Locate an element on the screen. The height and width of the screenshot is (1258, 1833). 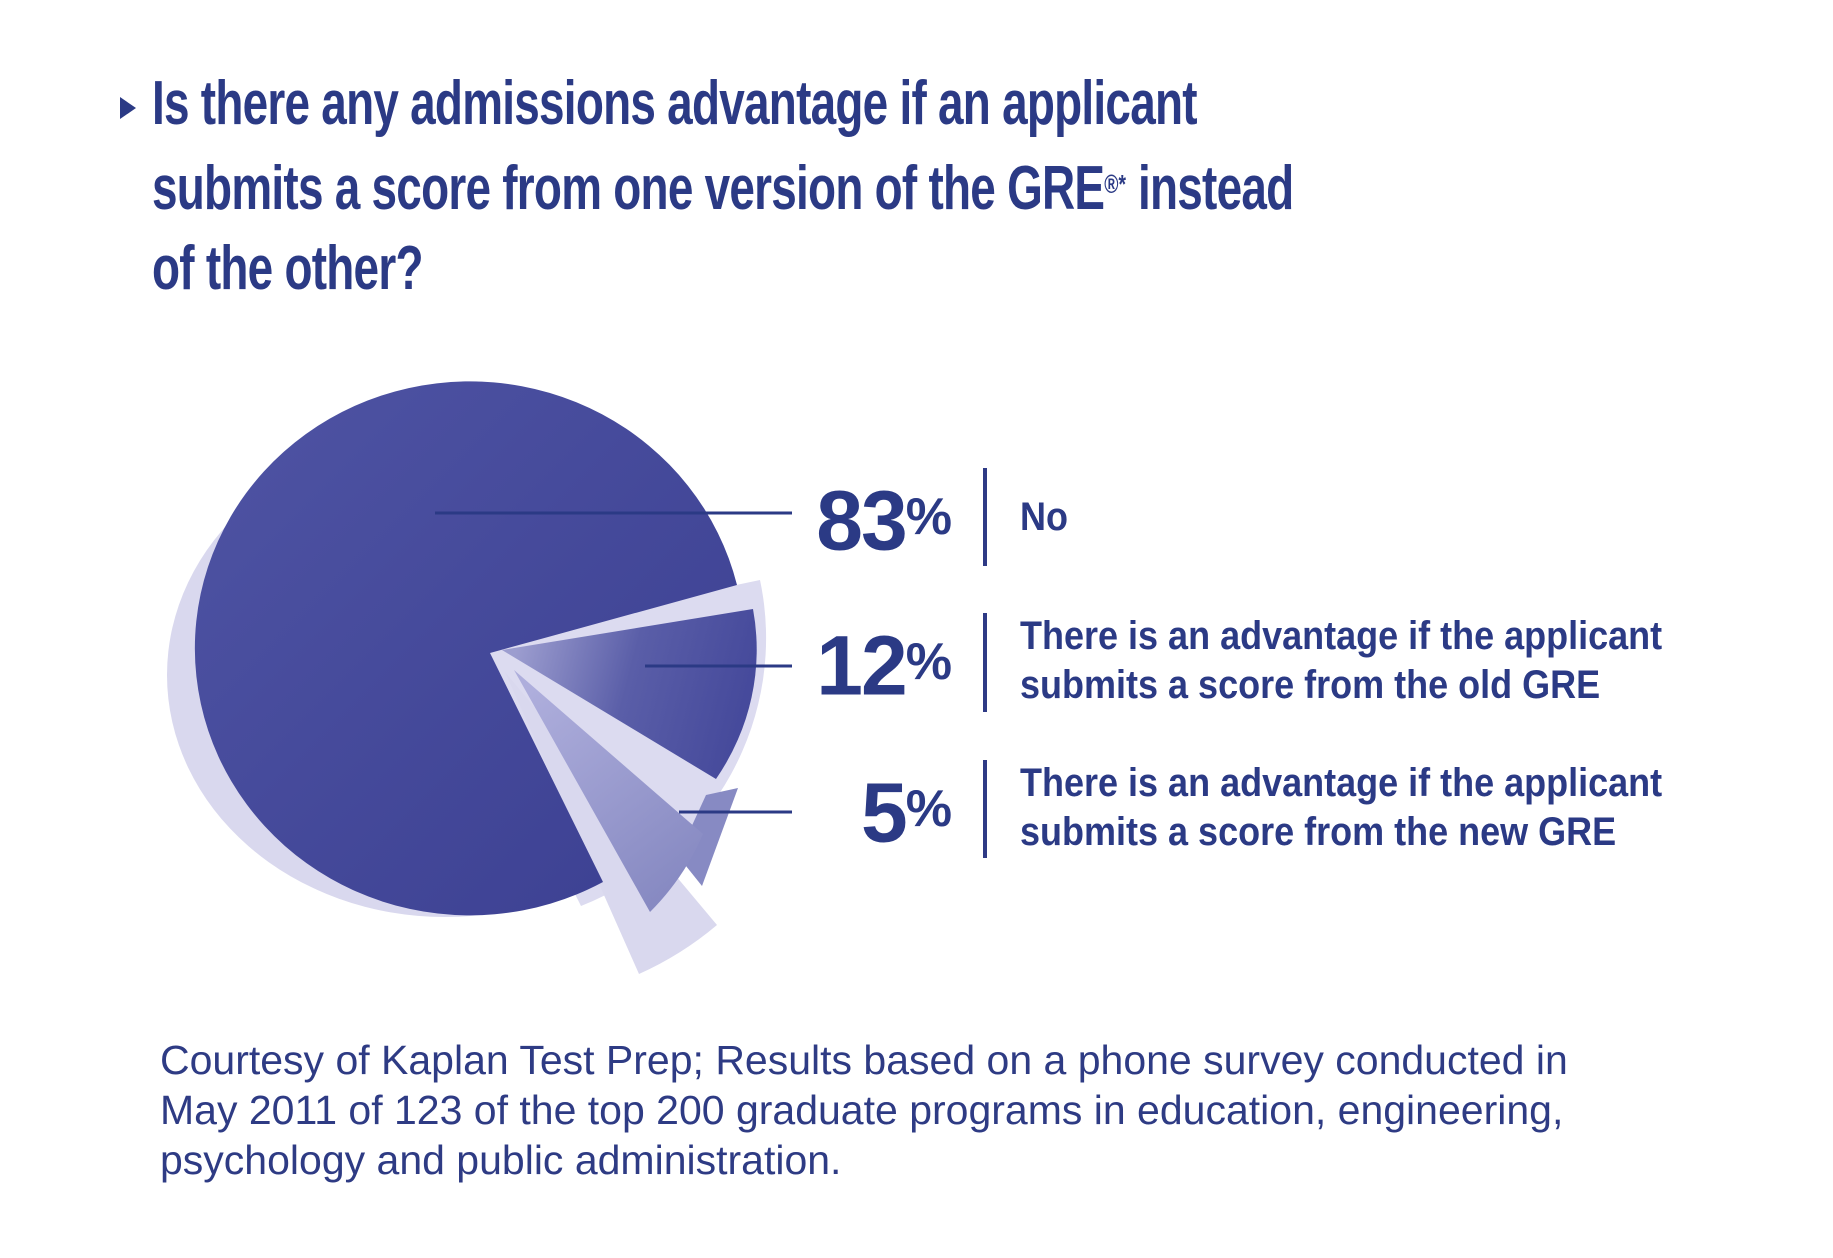
percent-value-5: 5% is located at coordinates (821, 810).